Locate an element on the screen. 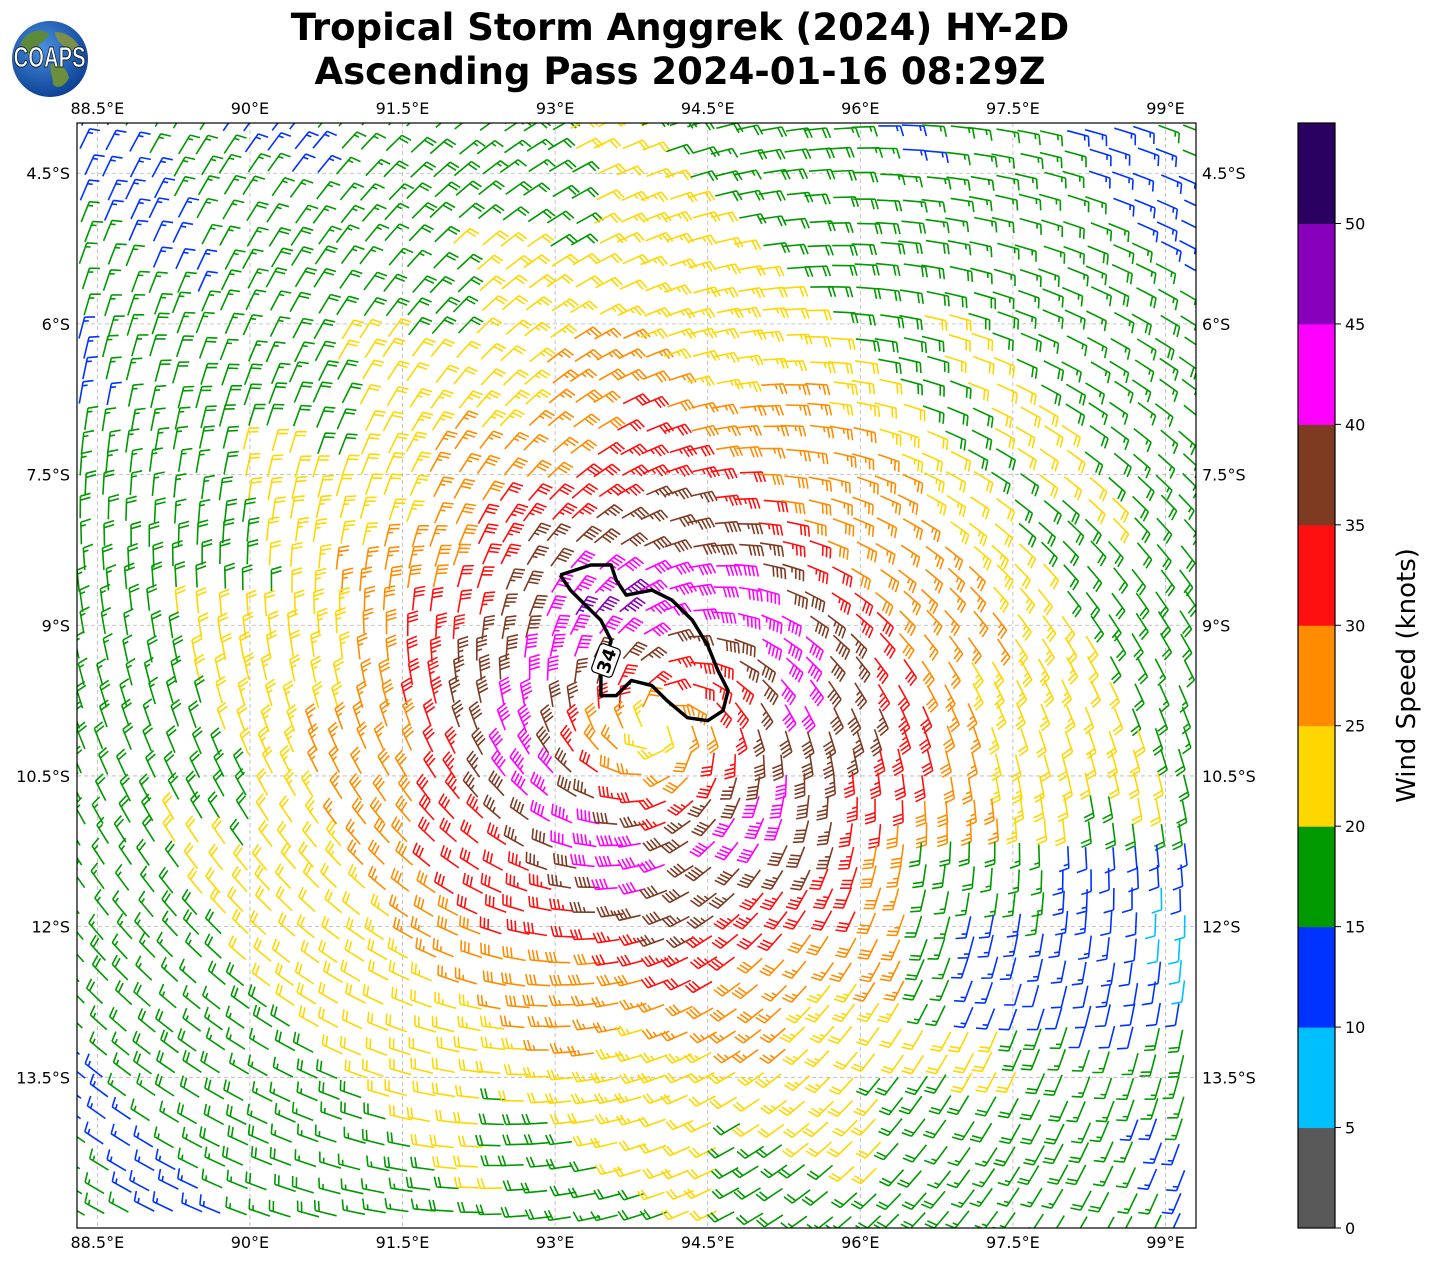 The height and width of the screenshot is (1264, 1434). colorbar-tick-label: 20 is located at coordinates (1355, 826).